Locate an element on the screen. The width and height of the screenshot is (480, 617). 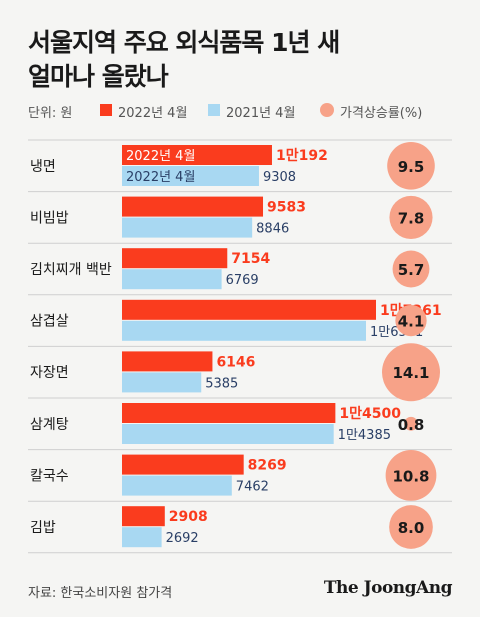
value-label-2022: 7154 is located at coordinates (250, 259).